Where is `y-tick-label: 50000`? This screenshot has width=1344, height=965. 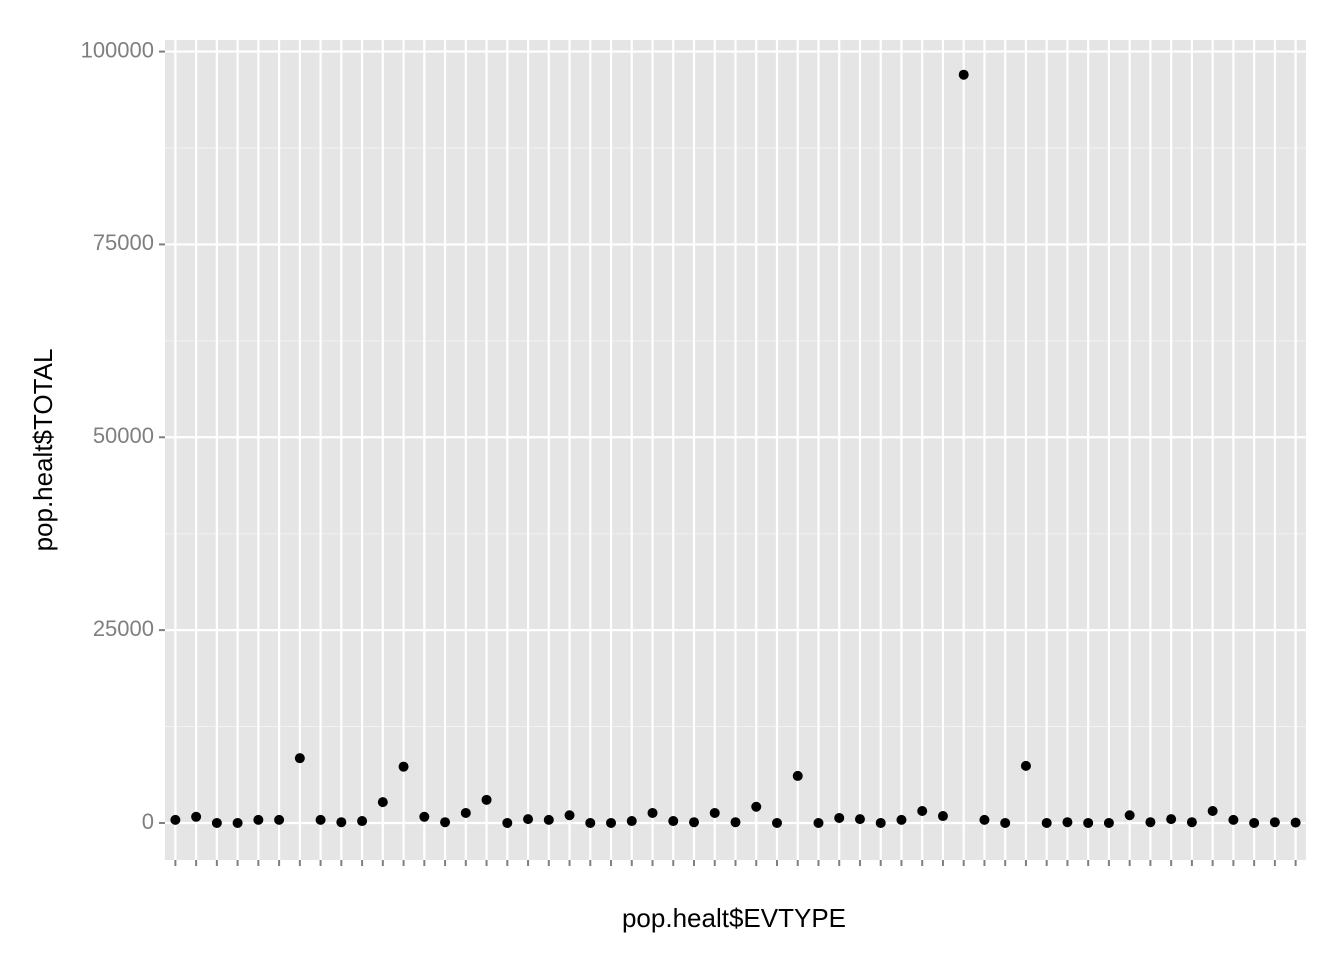
y-tick-label: 50000 is located at coordinates (123, 435).